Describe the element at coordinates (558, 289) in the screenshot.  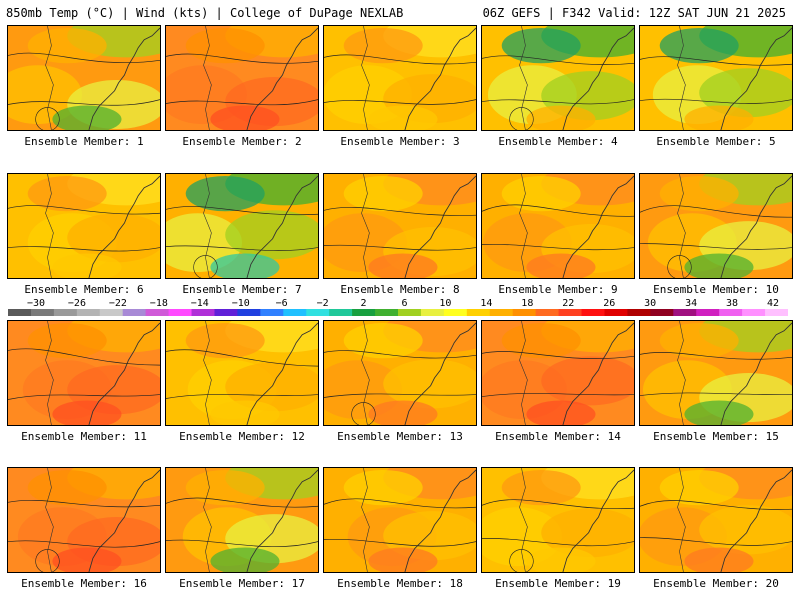
I see `ensemble-member-label: Ensemble Member: 9` at that location.